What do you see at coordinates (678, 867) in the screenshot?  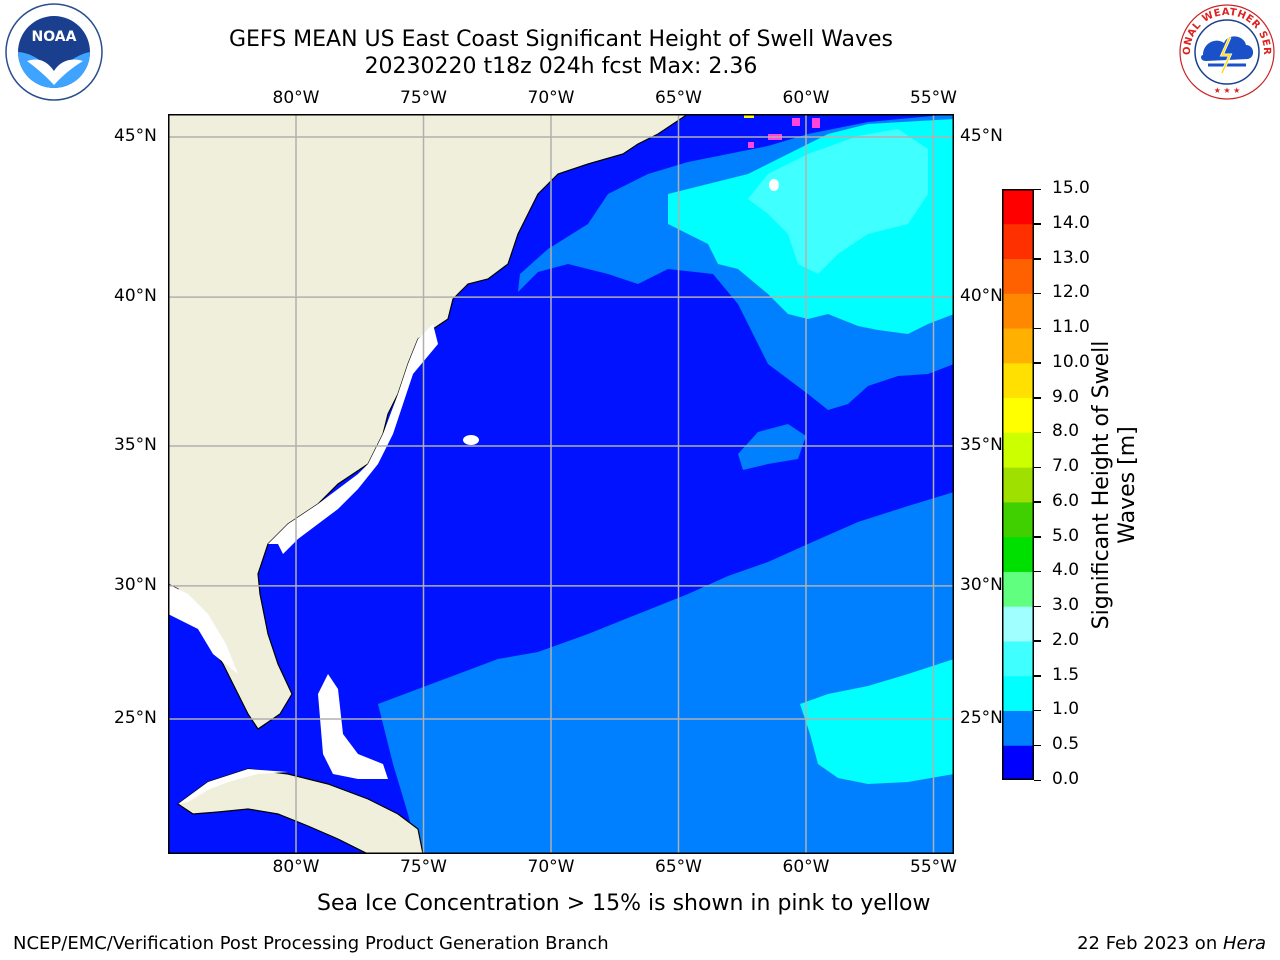 I see `lon-tick-bottom: 65°W` at bounding box center [678, 867].